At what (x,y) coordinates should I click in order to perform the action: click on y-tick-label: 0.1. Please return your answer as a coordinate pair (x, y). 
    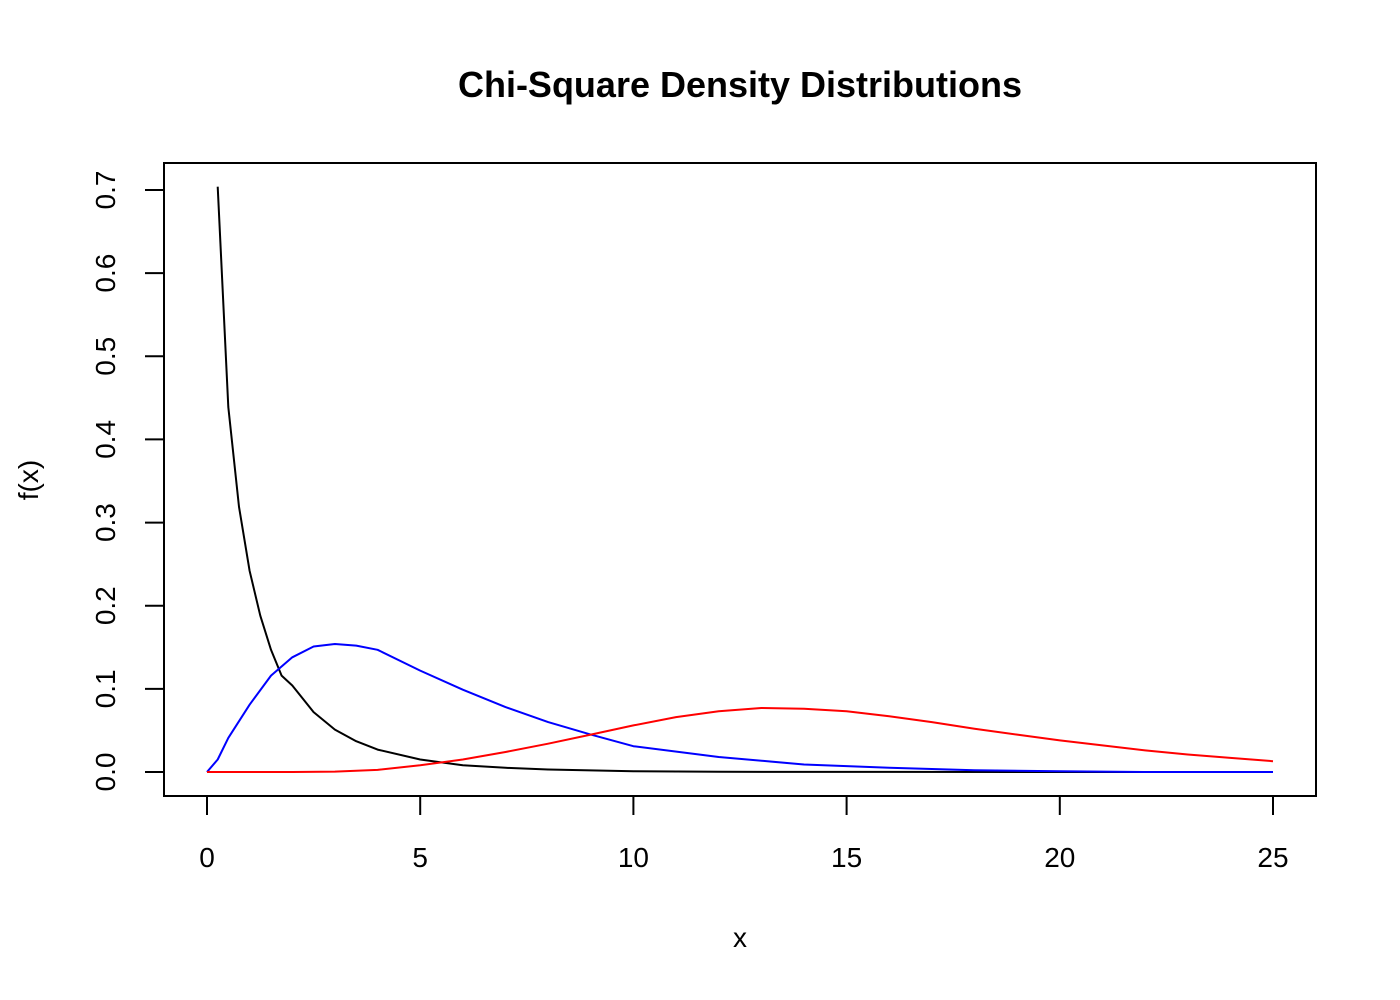
    Looking at the image, I should click on (105, 688).